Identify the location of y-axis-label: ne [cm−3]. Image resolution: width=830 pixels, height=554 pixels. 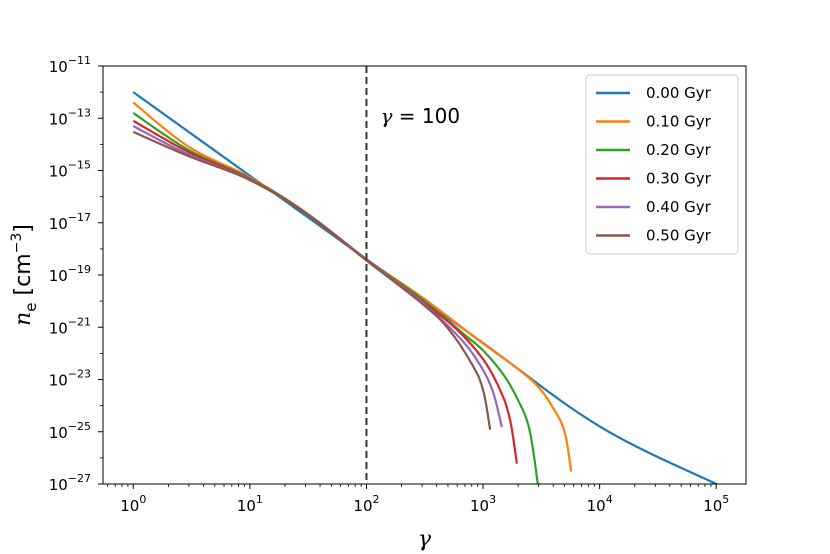
(24, 275).